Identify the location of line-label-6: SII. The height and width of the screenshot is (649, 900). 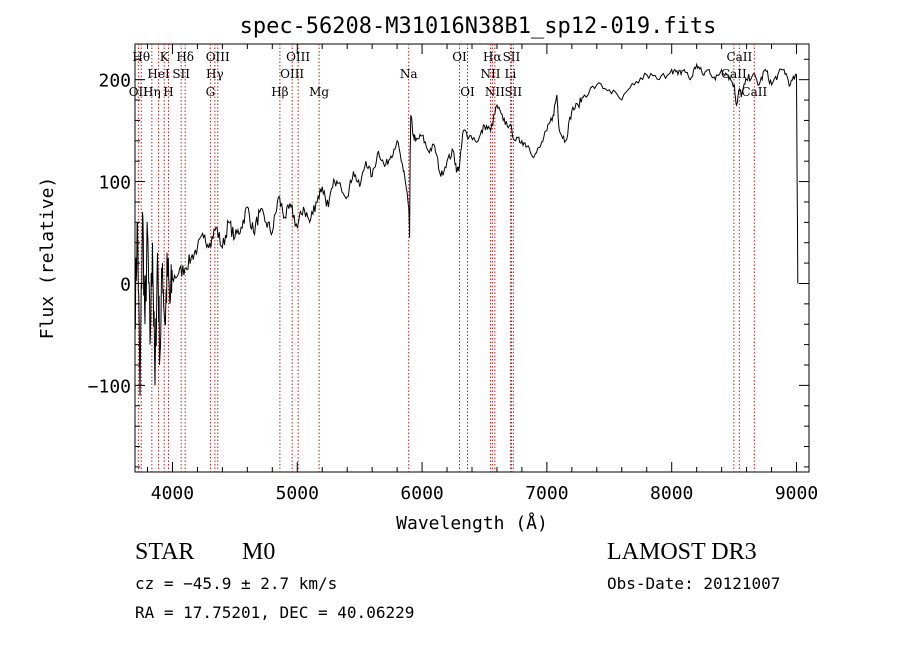
(181, 74).